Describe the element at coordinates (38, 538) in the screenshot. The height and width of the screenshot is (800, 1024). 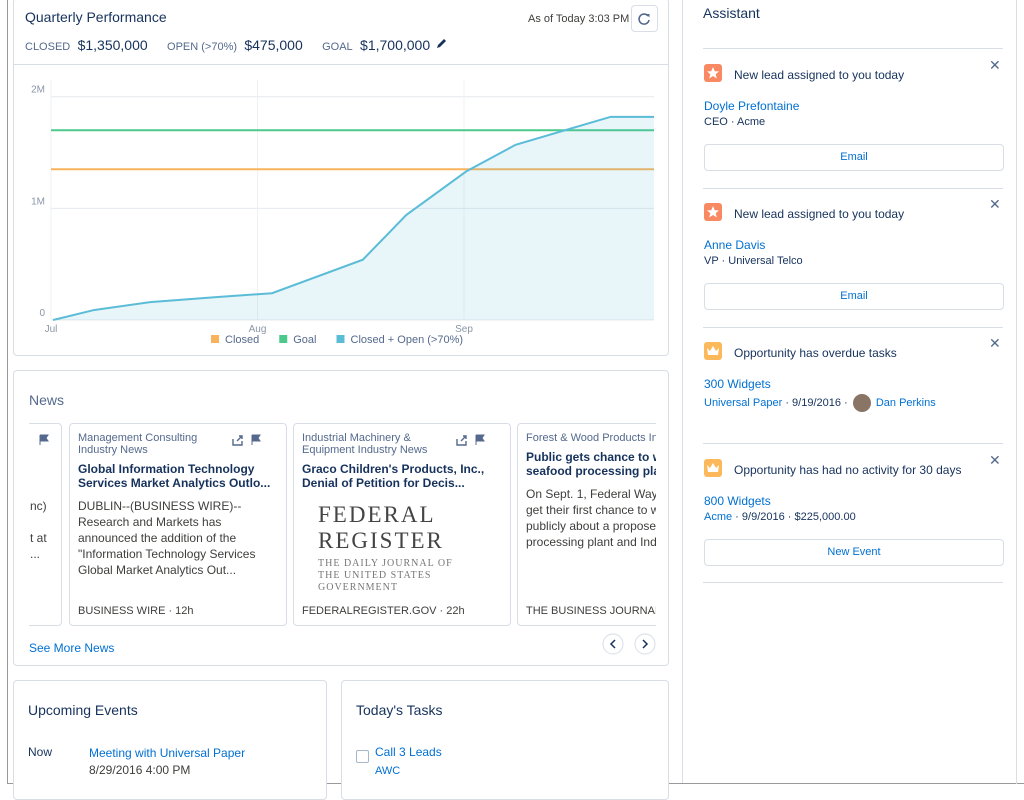
I see `partial-line: t at` at that location.